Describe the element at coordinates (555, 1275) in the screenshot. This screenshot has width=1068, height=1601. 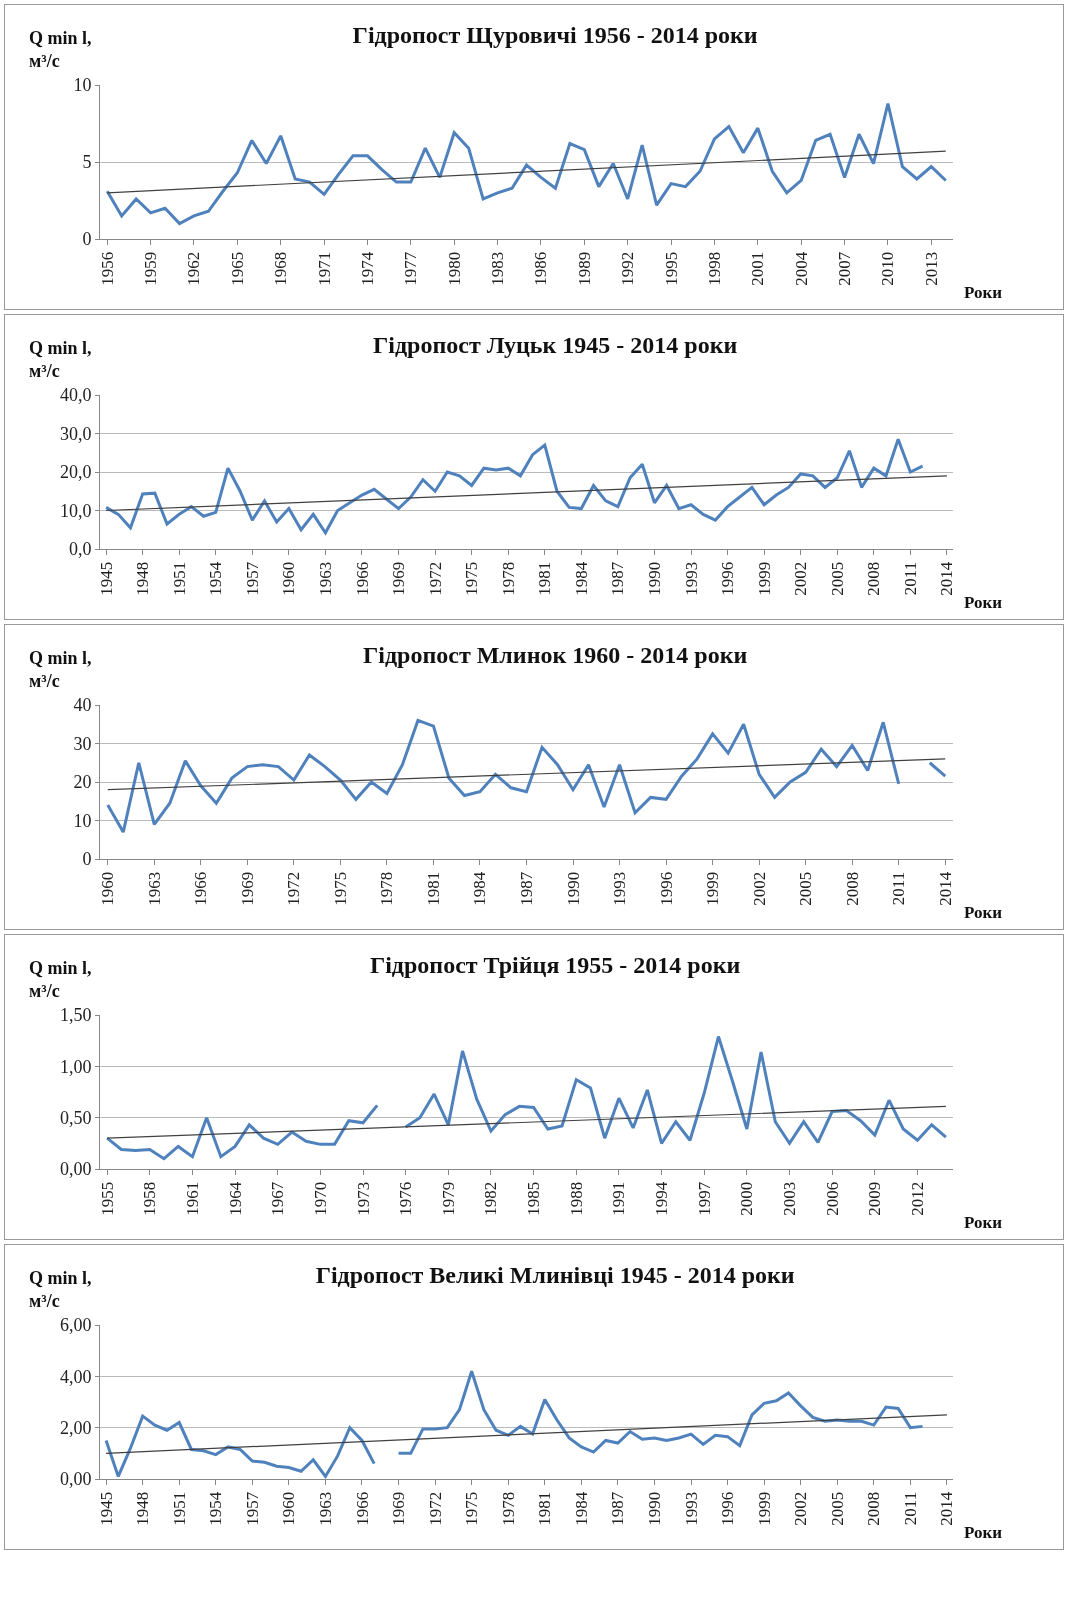
I see `chart-title: Гідропост Великі Млинівці 1945 - 2014 роки` at that location.